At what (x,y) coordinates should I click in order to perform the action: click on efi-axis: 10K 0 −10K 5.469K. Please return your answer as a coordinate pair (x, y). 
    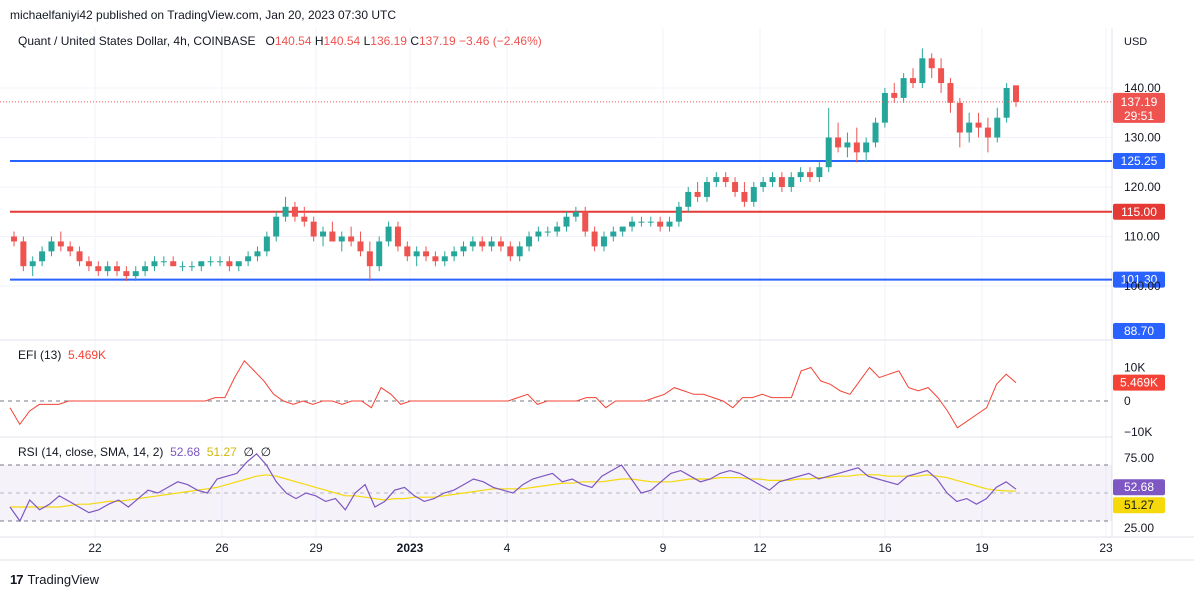
    Looking at the image, I should click on (1139, 400).